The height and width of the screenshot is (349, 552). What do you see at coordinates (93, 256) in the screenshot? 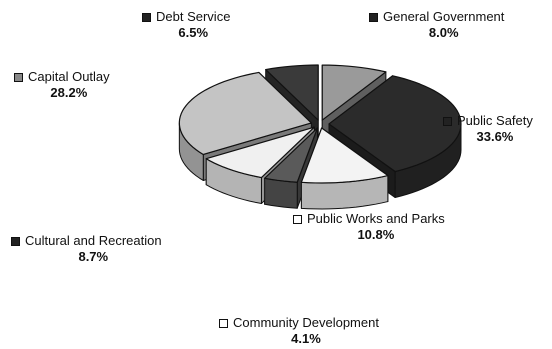
I see `legend-value-cultural-and-recreation: 8.7%` at bounding box center [93, 256].